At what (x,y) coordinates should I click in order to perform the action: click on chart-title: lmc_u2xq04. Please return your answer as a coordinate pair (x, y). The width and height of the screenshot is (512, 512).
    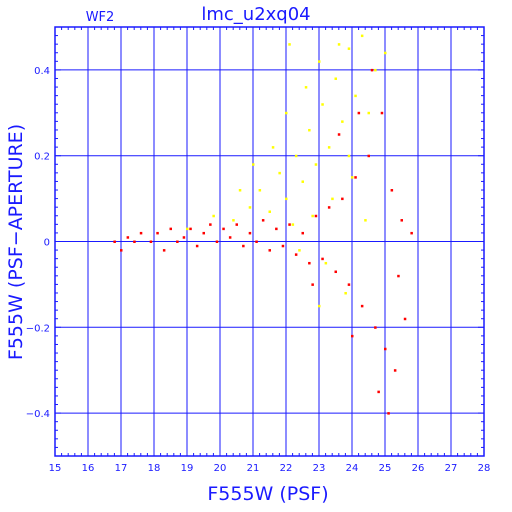
    Looking at the image, I should click on (255, 14).